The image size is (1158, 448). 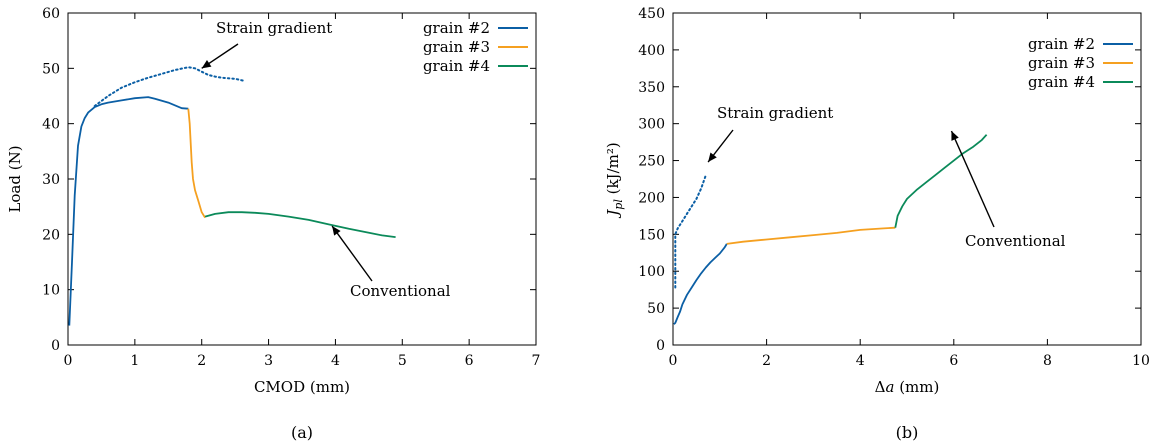 What do you see at coordinates (51, 14) in the screenshot?
I see `y-tick-label: 60` at bounding box center [51, 14].